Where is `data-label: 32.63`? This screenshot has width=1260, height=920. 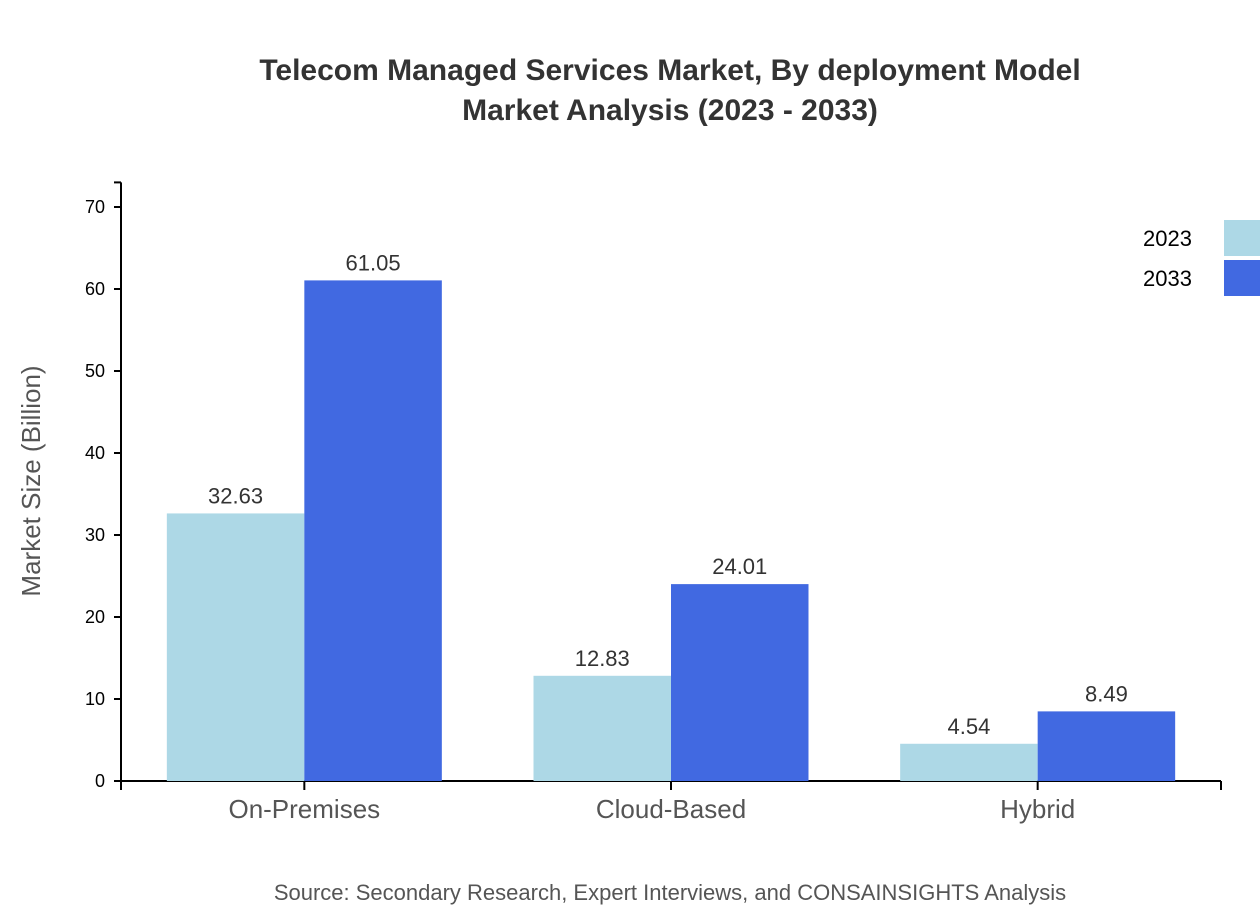
data-label: 32.63 is located at coordinates (235, 495).